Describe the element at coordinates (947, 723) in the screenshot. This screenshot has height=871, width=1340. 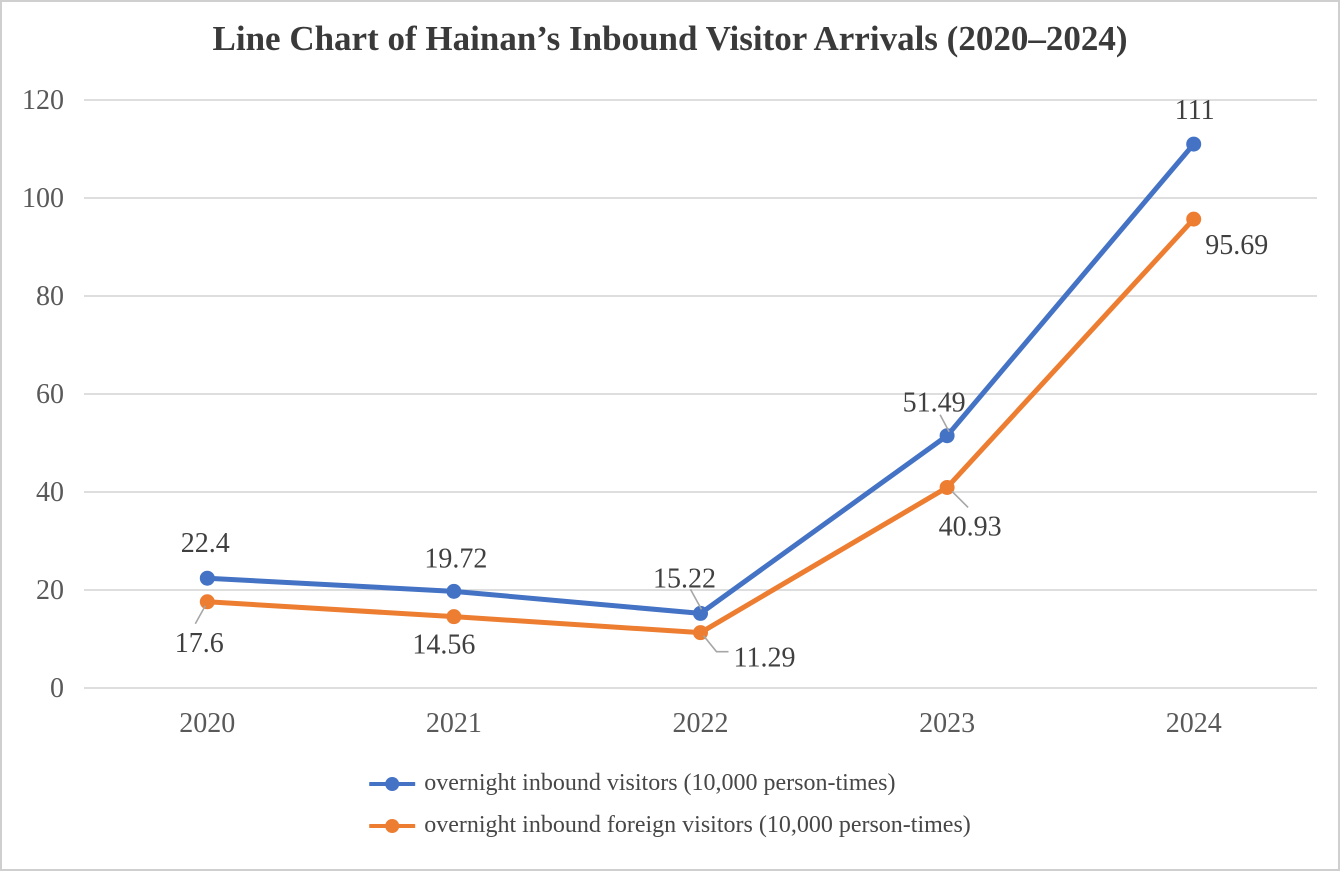
I see `x-axis-tick-label: 2023` at that location.